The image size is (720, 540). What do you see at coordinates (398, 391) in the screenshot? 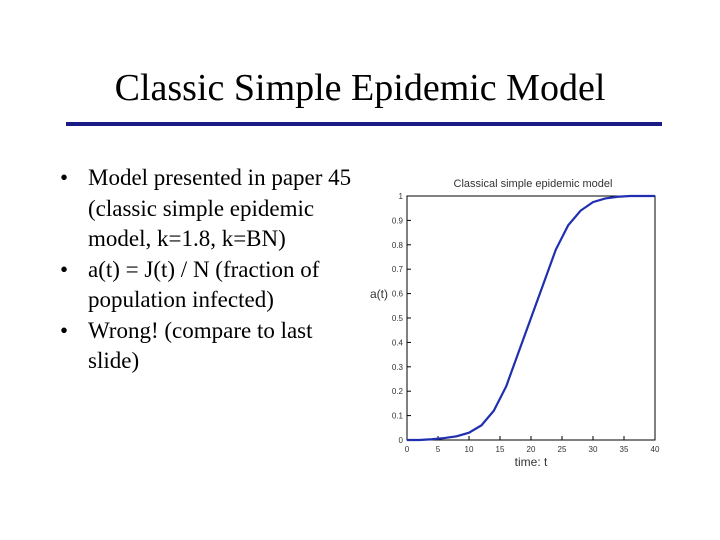
I see `y-tick-label: 0.2` at bounding box center [398, 391].